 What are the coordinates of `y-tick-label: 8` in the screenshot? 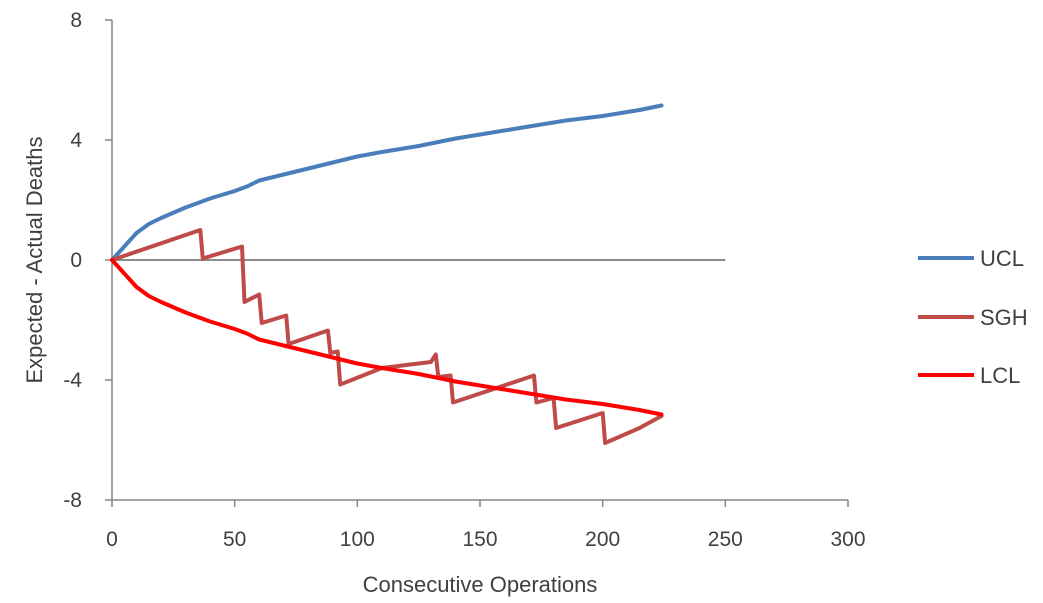 It's located at (76, 20).